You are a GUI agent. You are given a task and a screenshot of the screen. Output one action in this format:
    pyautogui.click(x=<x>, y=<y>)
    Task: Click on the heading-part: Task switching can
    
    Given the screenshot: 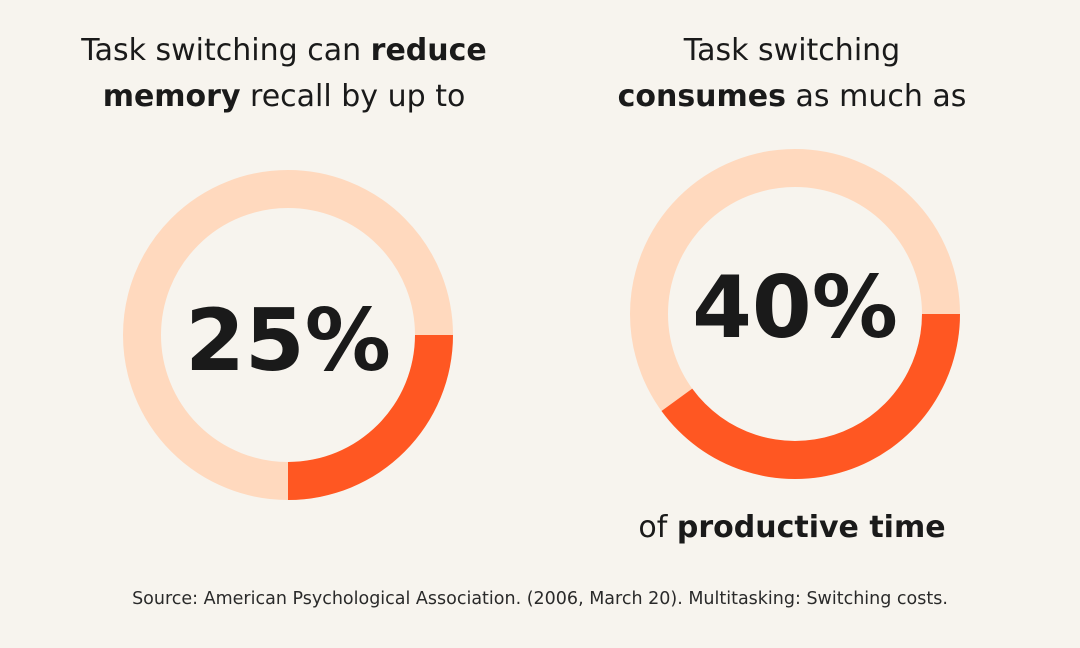 What is the action you would take?
    pyautogui.click(x=226, y=50)
    